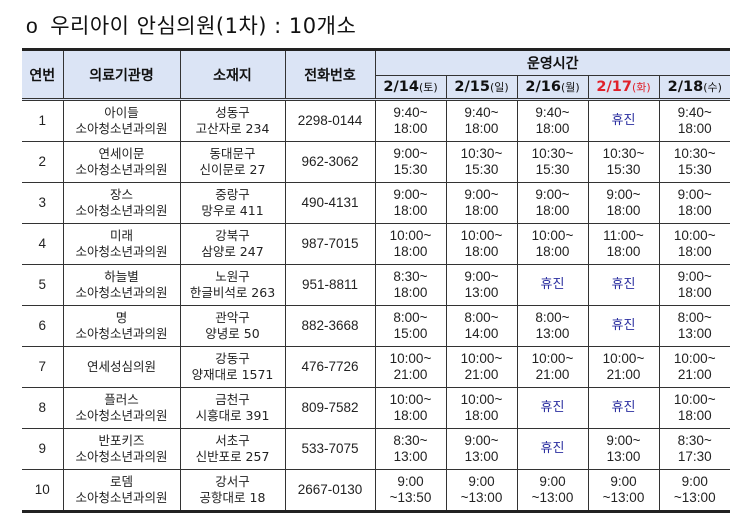 The image size is (749, 524). What do you see at coordinates (694, 440) in the screenshot?
I see `cell-hours-line: 8:30~` at bounding box center [694, 440].